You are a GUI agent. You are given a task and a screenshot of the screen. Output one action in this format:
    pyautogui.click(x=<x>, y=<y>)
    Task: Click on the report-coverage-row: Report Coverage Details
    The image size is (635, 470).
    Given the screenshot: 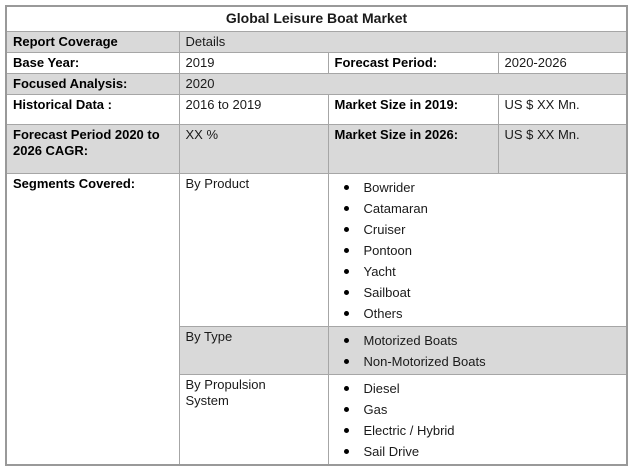 What is the action you would take?
    pyautogui.click(x=316, y=42)
    